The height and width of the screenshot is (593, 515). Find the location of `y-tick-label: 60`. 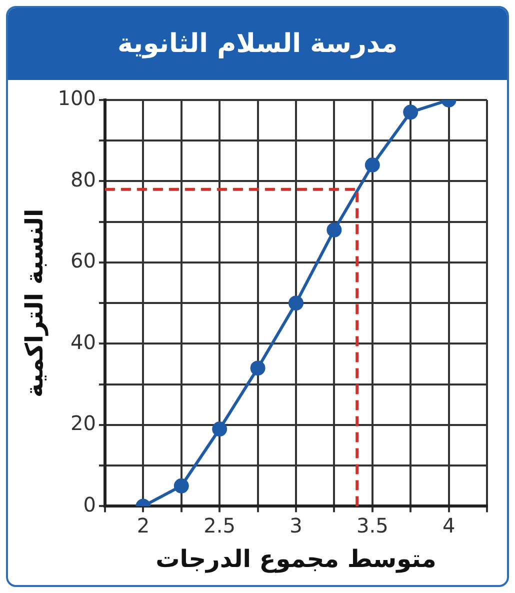

y-tick-label: 60 is located at coordinates (83, 260).